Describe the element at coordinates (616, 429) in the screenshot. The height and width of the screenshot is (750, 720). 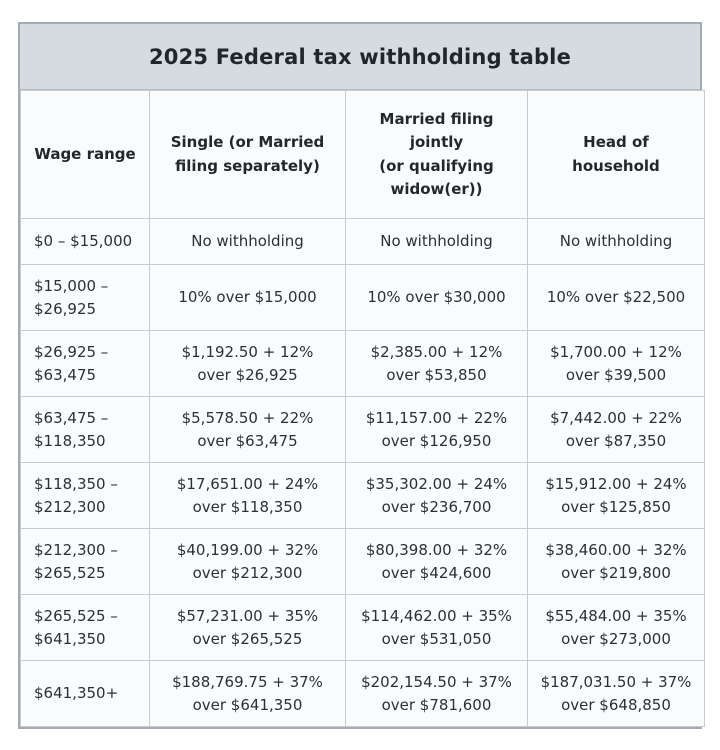
I see `withholding-amount-cell: $7,442.00 + 22% over $87,350` at that location.